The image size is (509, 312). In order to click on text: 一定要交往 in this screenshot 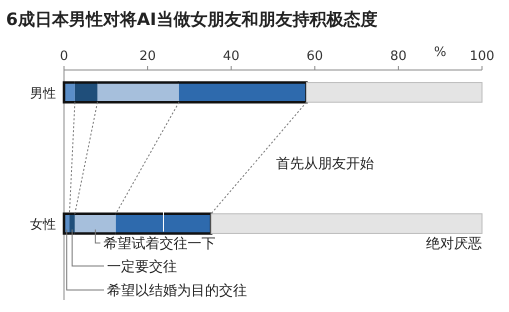, I will do `click(142, 267)`.